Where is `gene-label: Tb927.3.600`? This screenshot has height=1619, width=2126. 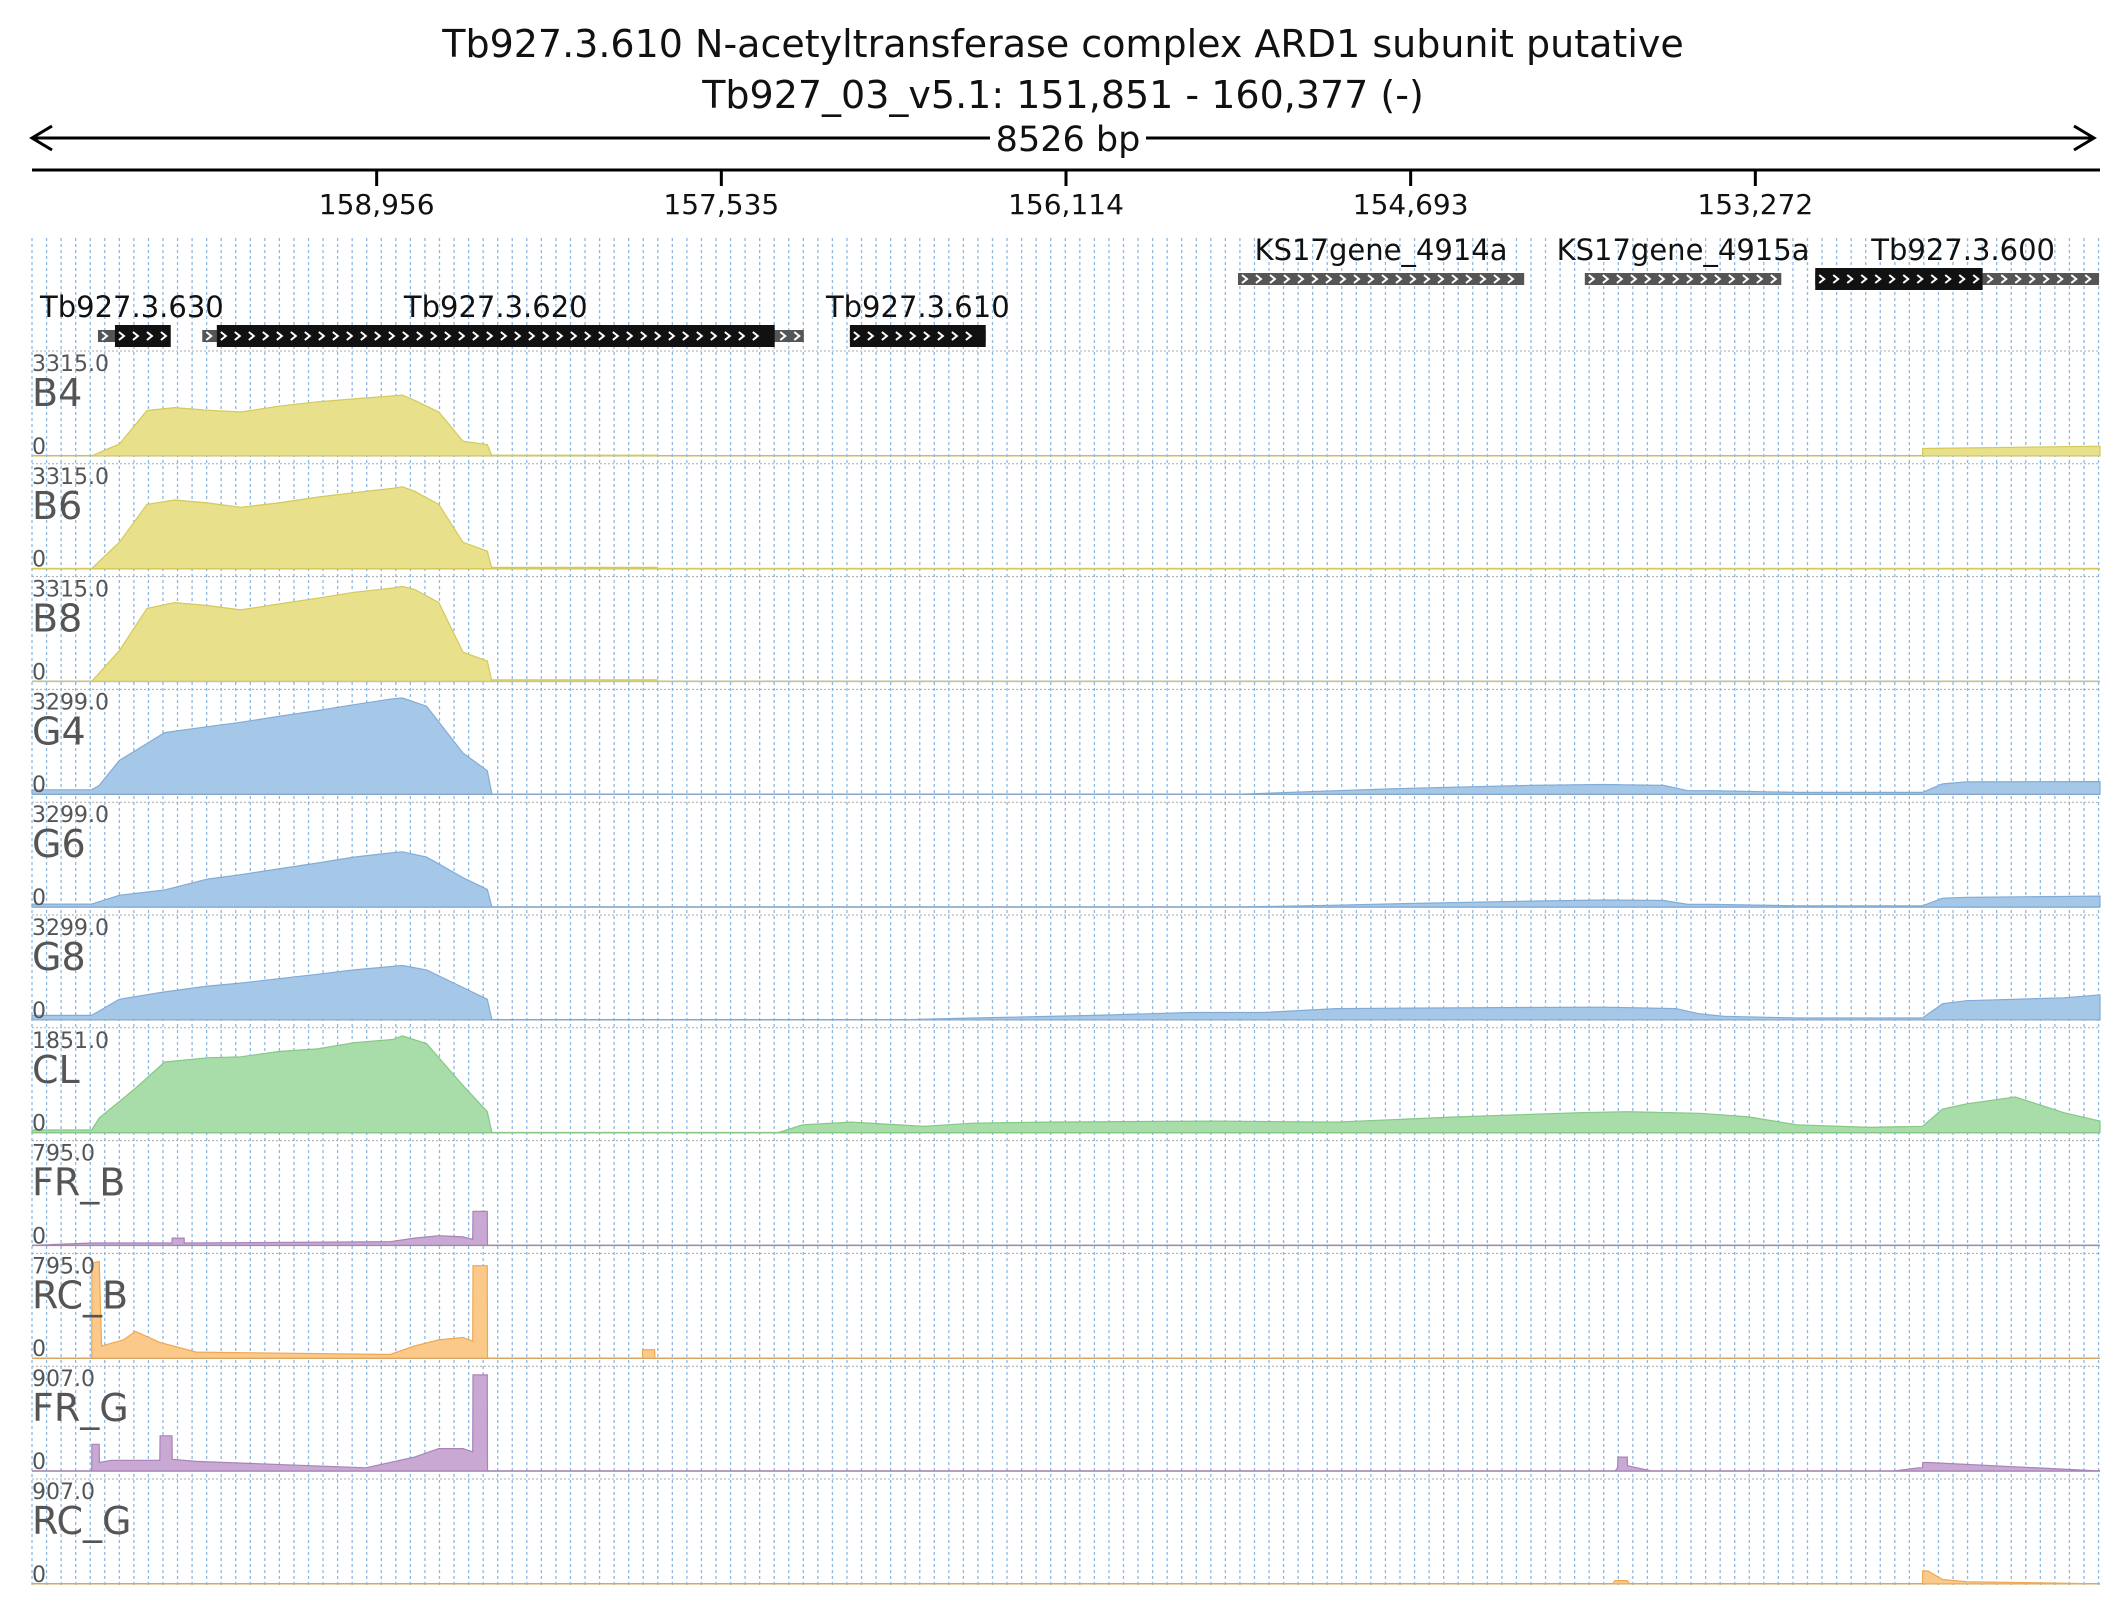 gene-label: Tb927.3.600 is located at coordinates (1962, 250).